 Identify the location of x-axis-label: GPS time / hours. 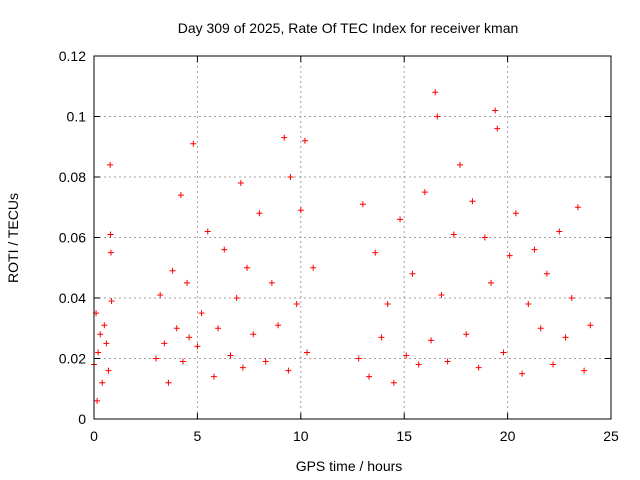
(349, 466).